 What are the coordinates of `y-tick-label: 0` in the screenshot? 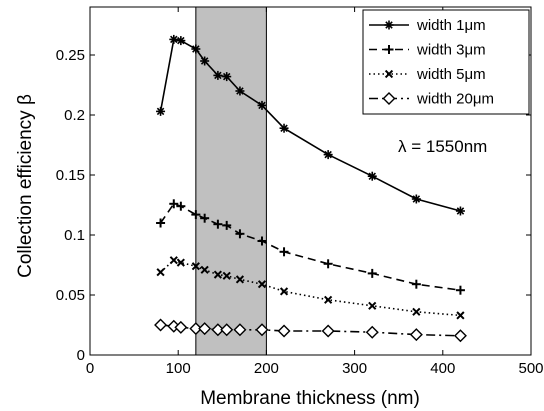 It's located at (81, 355).